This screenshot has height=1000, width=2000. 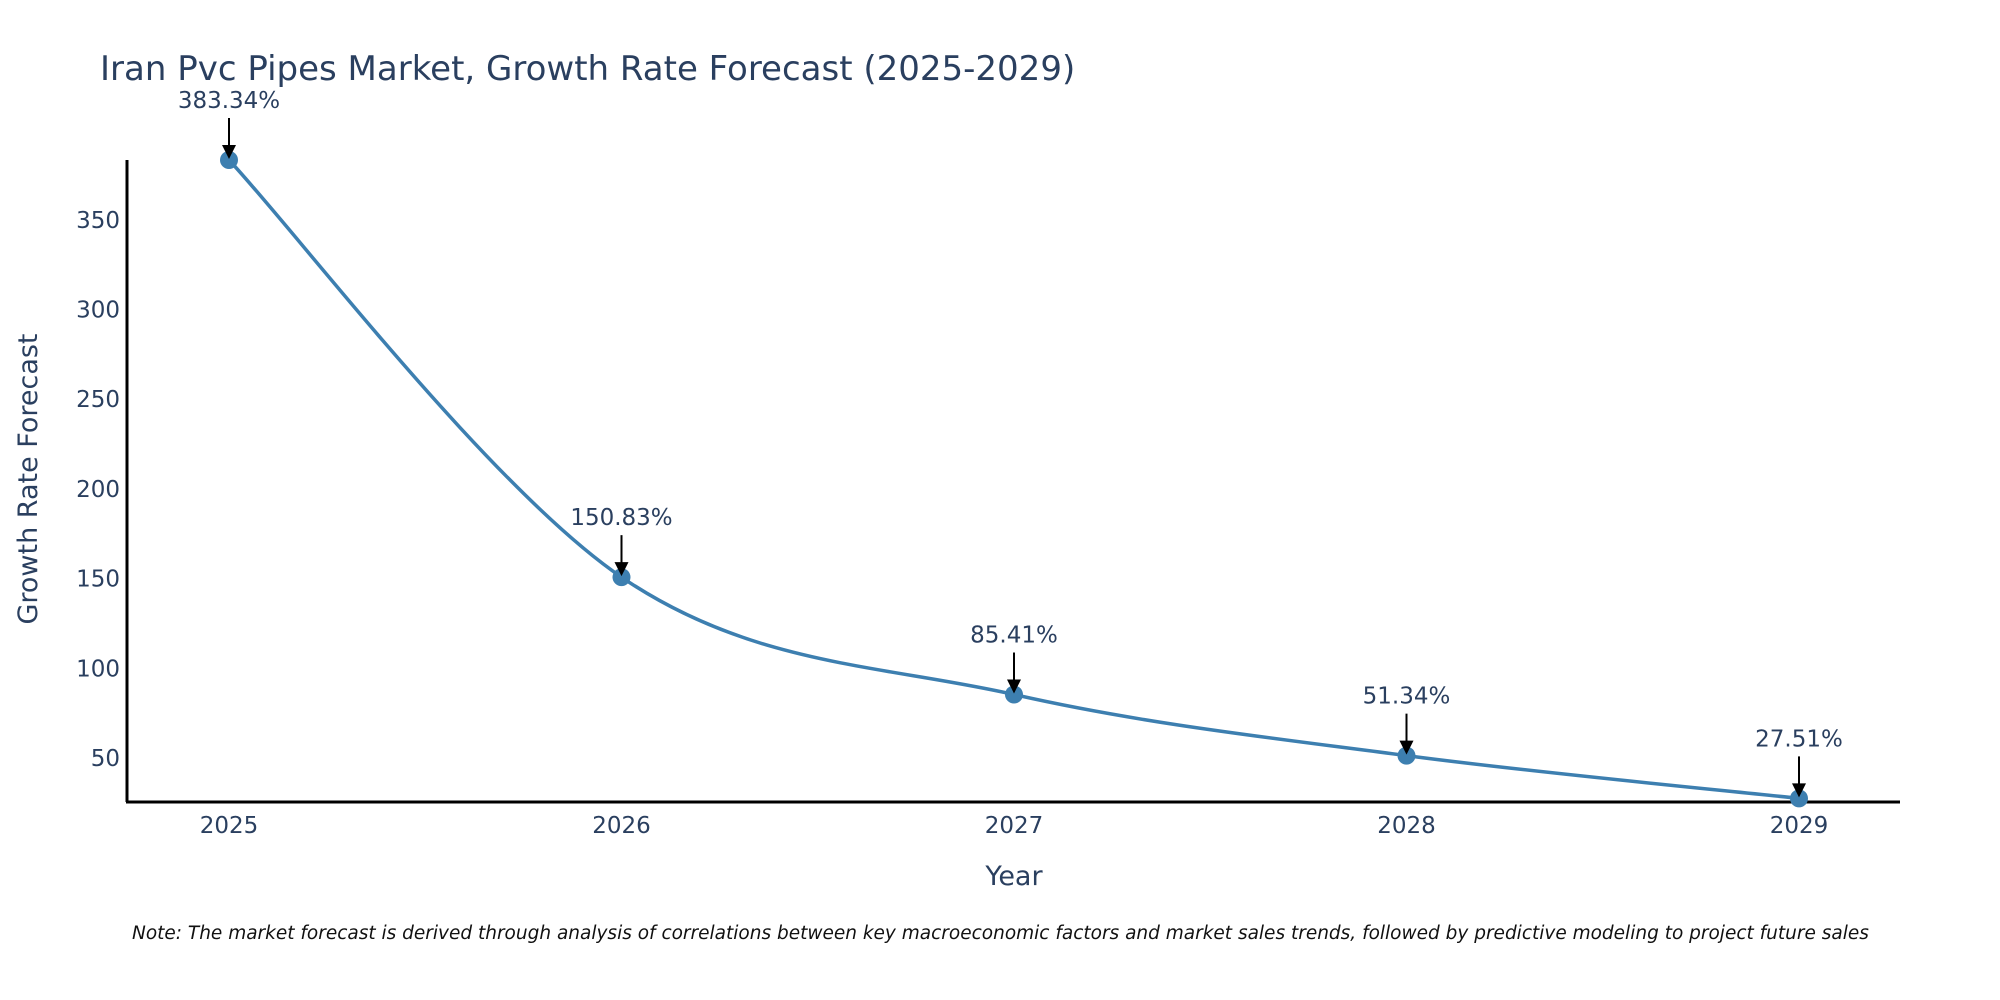 I want to click on y-tick-label: 200, so click(x=98, y=490).